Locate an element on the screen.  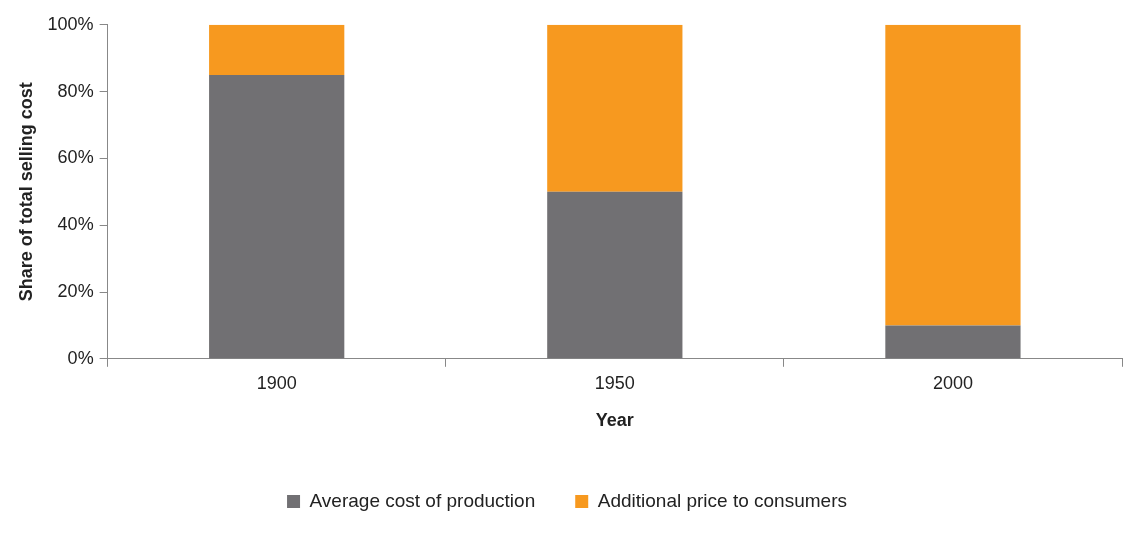
y-tick-label: 80% is located at coordinates (75, 90).